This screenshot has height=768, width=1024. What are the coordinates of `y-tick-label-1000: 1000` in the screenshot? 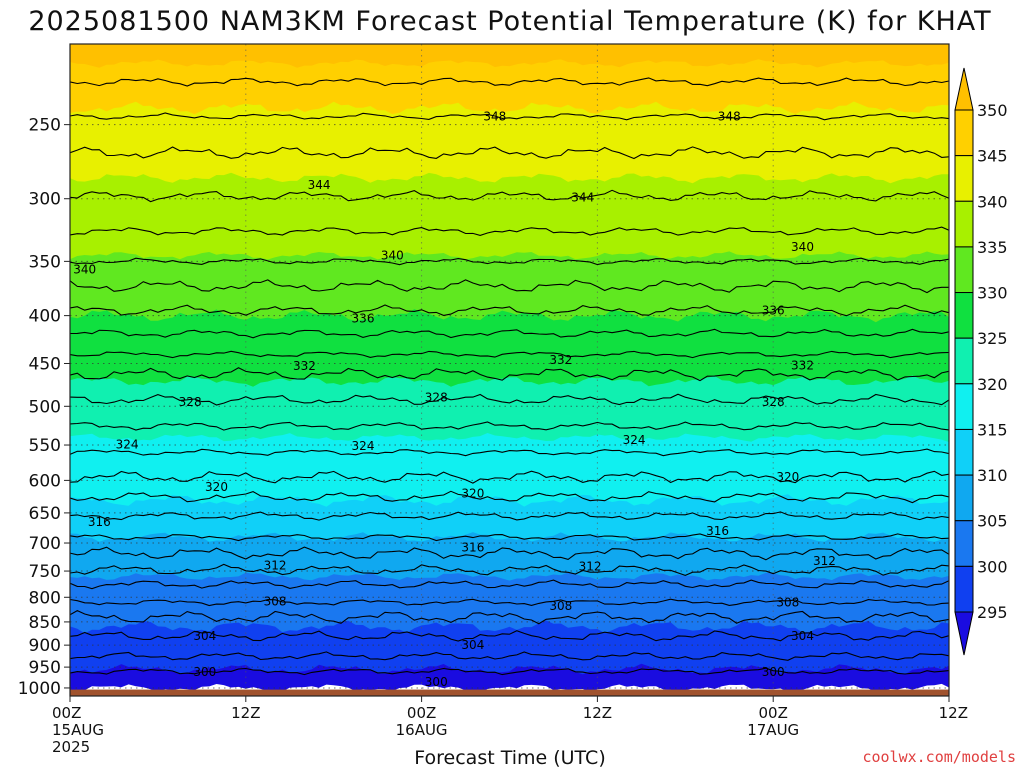 It's located at (39, 689).